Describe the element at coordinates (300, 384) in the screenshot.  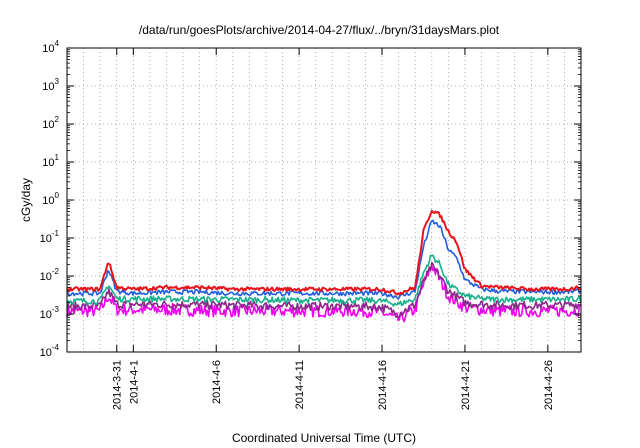
I see `x-tick-label: 2014-4-11` at that location.